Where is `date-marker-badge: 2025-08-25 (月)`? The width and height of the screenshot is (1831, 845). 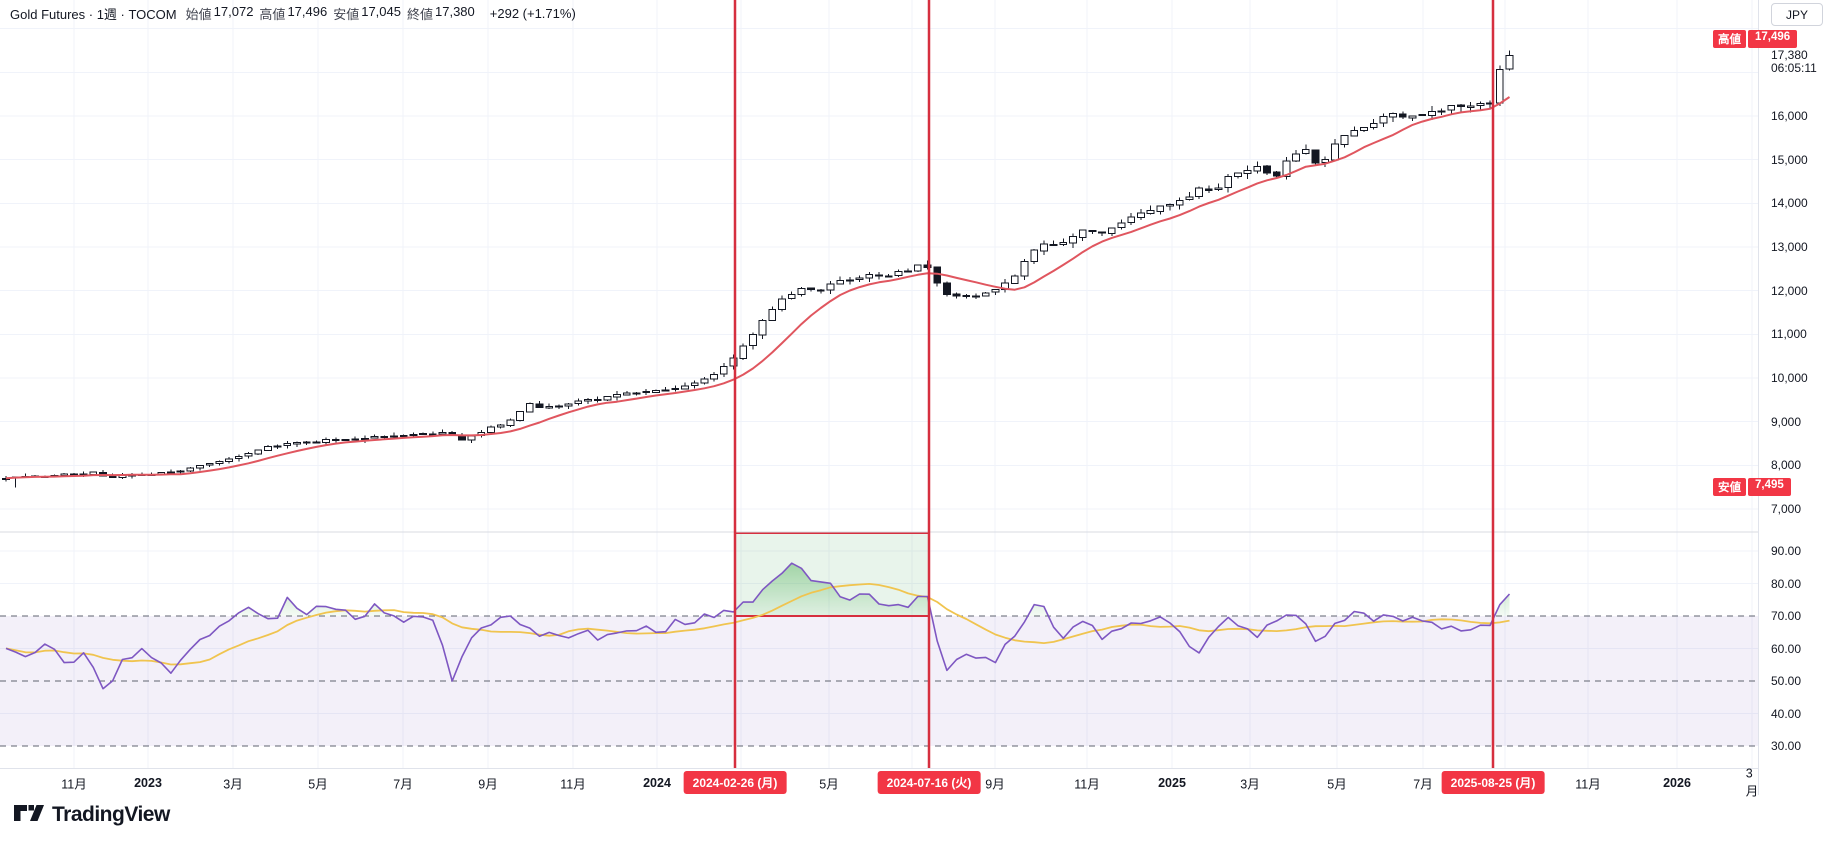
date-marker-badge: 2025-08-25 (月) is located at coordinates (1493, 782).